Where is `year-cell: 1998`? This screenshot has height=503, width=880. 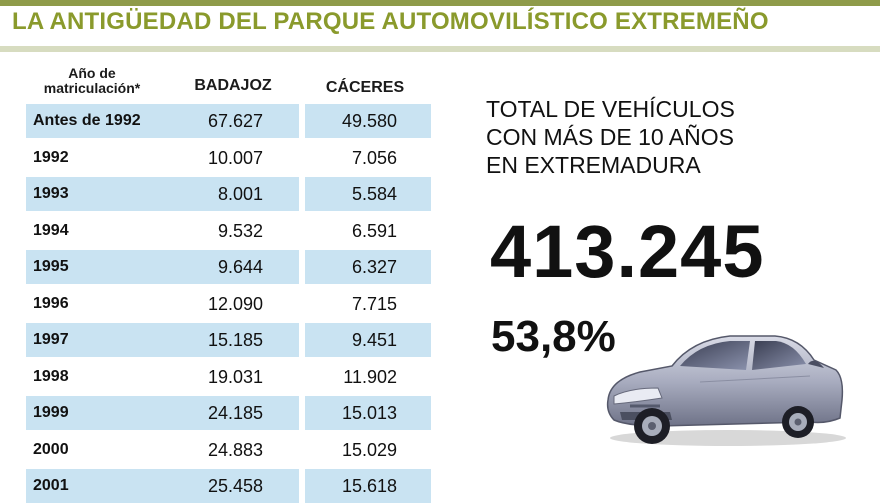
year-cell: 1998 is located at coordinates (51, 376).